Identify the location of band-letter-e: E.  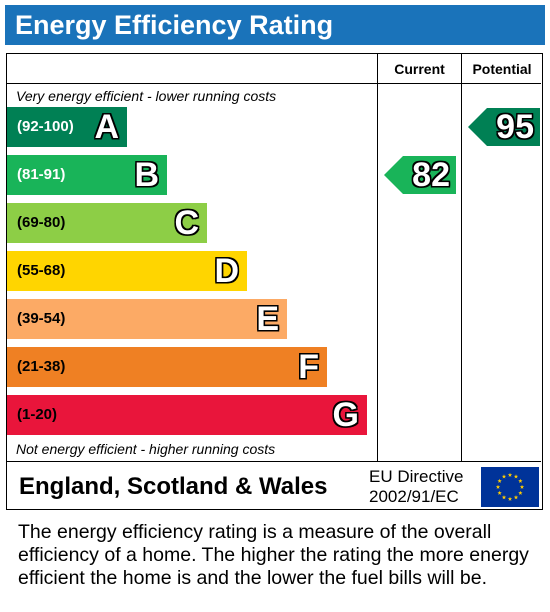
(267, 319).